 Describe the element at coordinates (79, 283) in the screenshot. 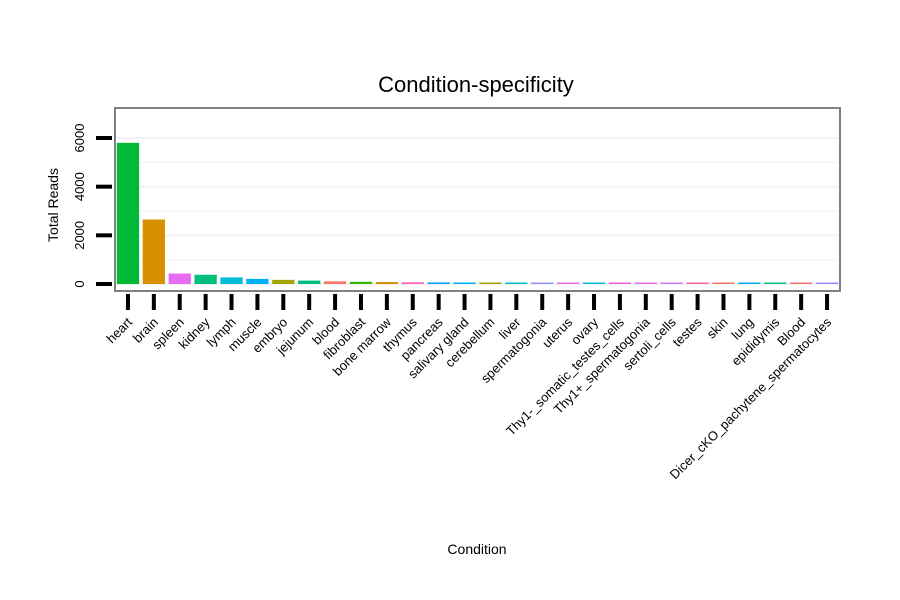

I see `y-tick-label: 0` at that location.